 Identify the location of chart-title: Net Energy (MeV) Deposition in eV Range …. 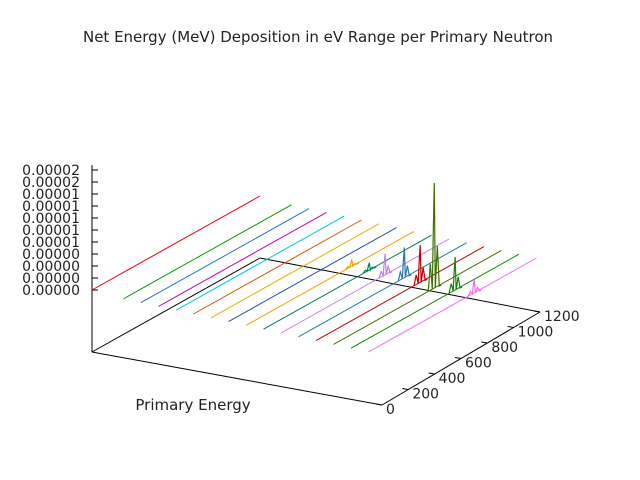
(318, 37).